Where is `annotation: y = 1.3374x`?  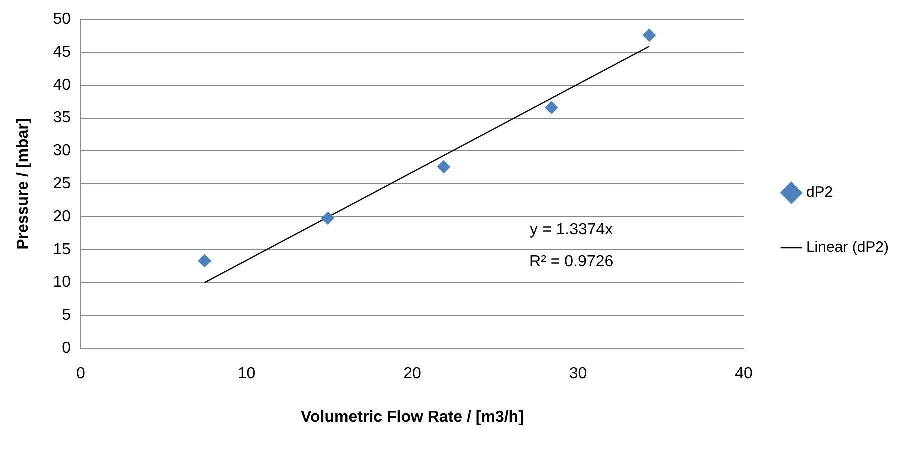
annotation: y = 1.3374x is located at coordinates (572, 230).